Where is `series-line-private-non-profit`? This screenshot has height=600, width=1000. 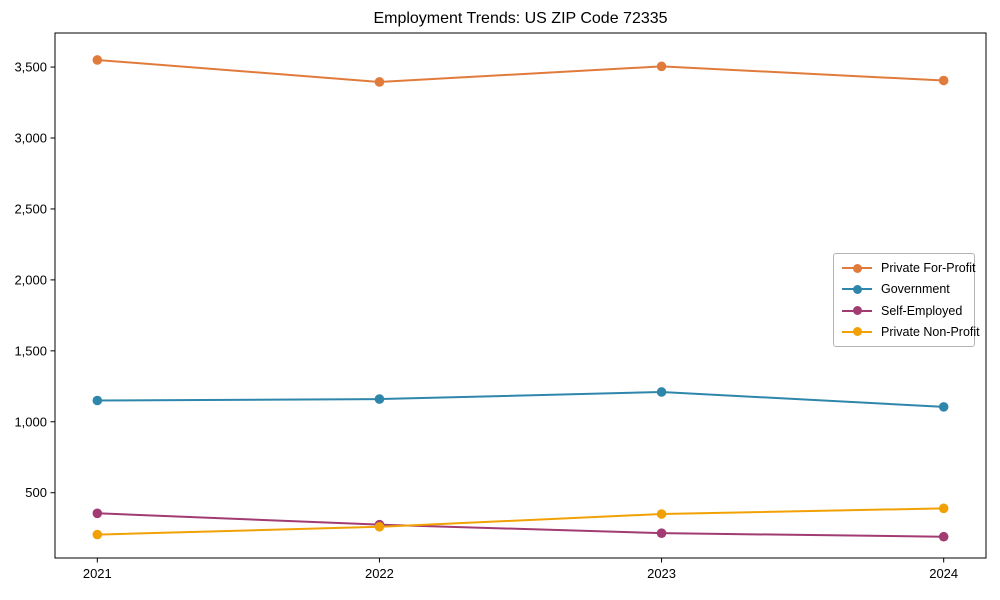
series-line-private-non-profit is located at coordinates (520, 521).